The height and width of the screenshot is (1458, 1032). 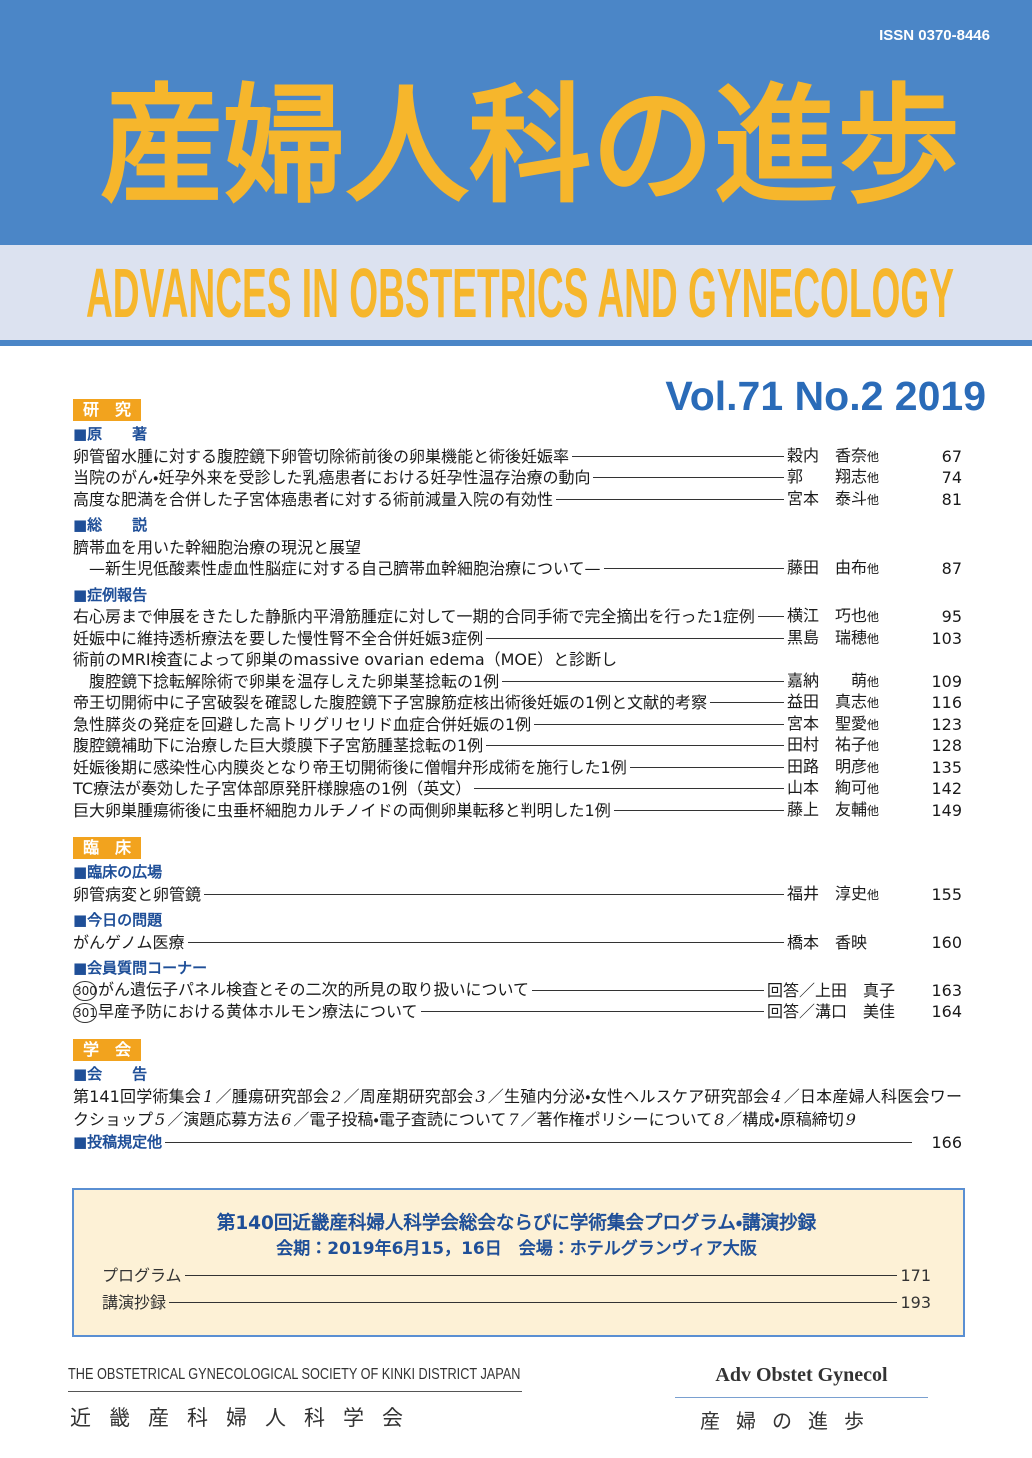 I want to click on entry-row: 腹腔鏡下捻転解除術で卵巣を温存しえた卵巣茎捻転の1例 嘉納 萌他 109, so click(x=517, y=682).